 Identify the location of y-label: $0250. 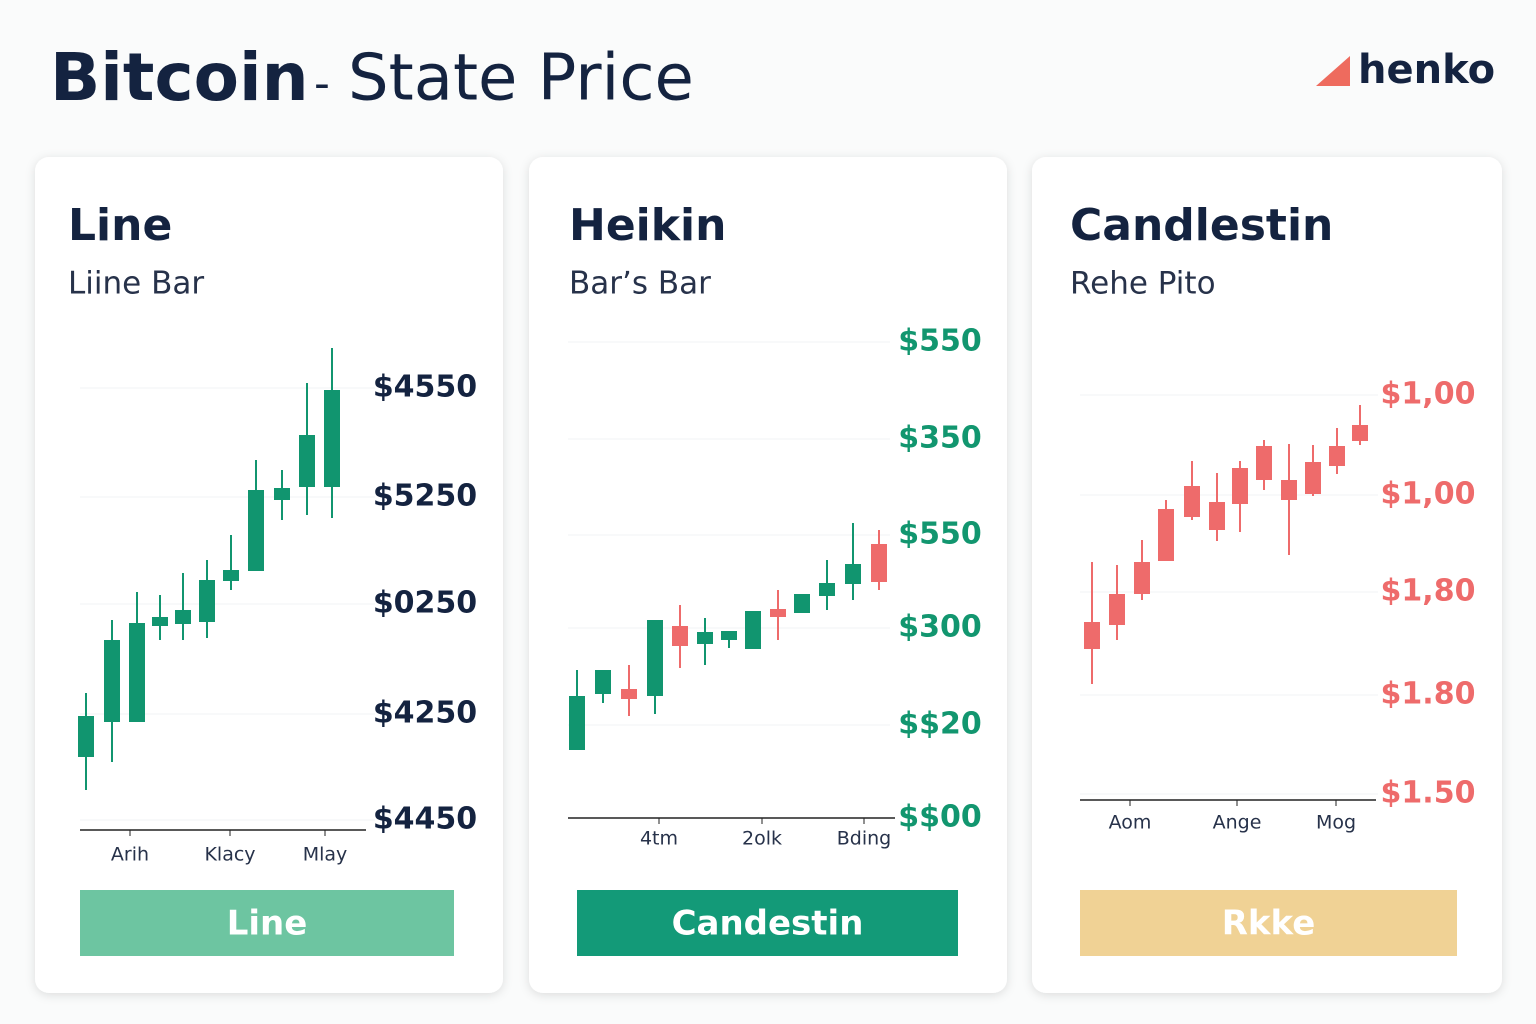
(425, 603).